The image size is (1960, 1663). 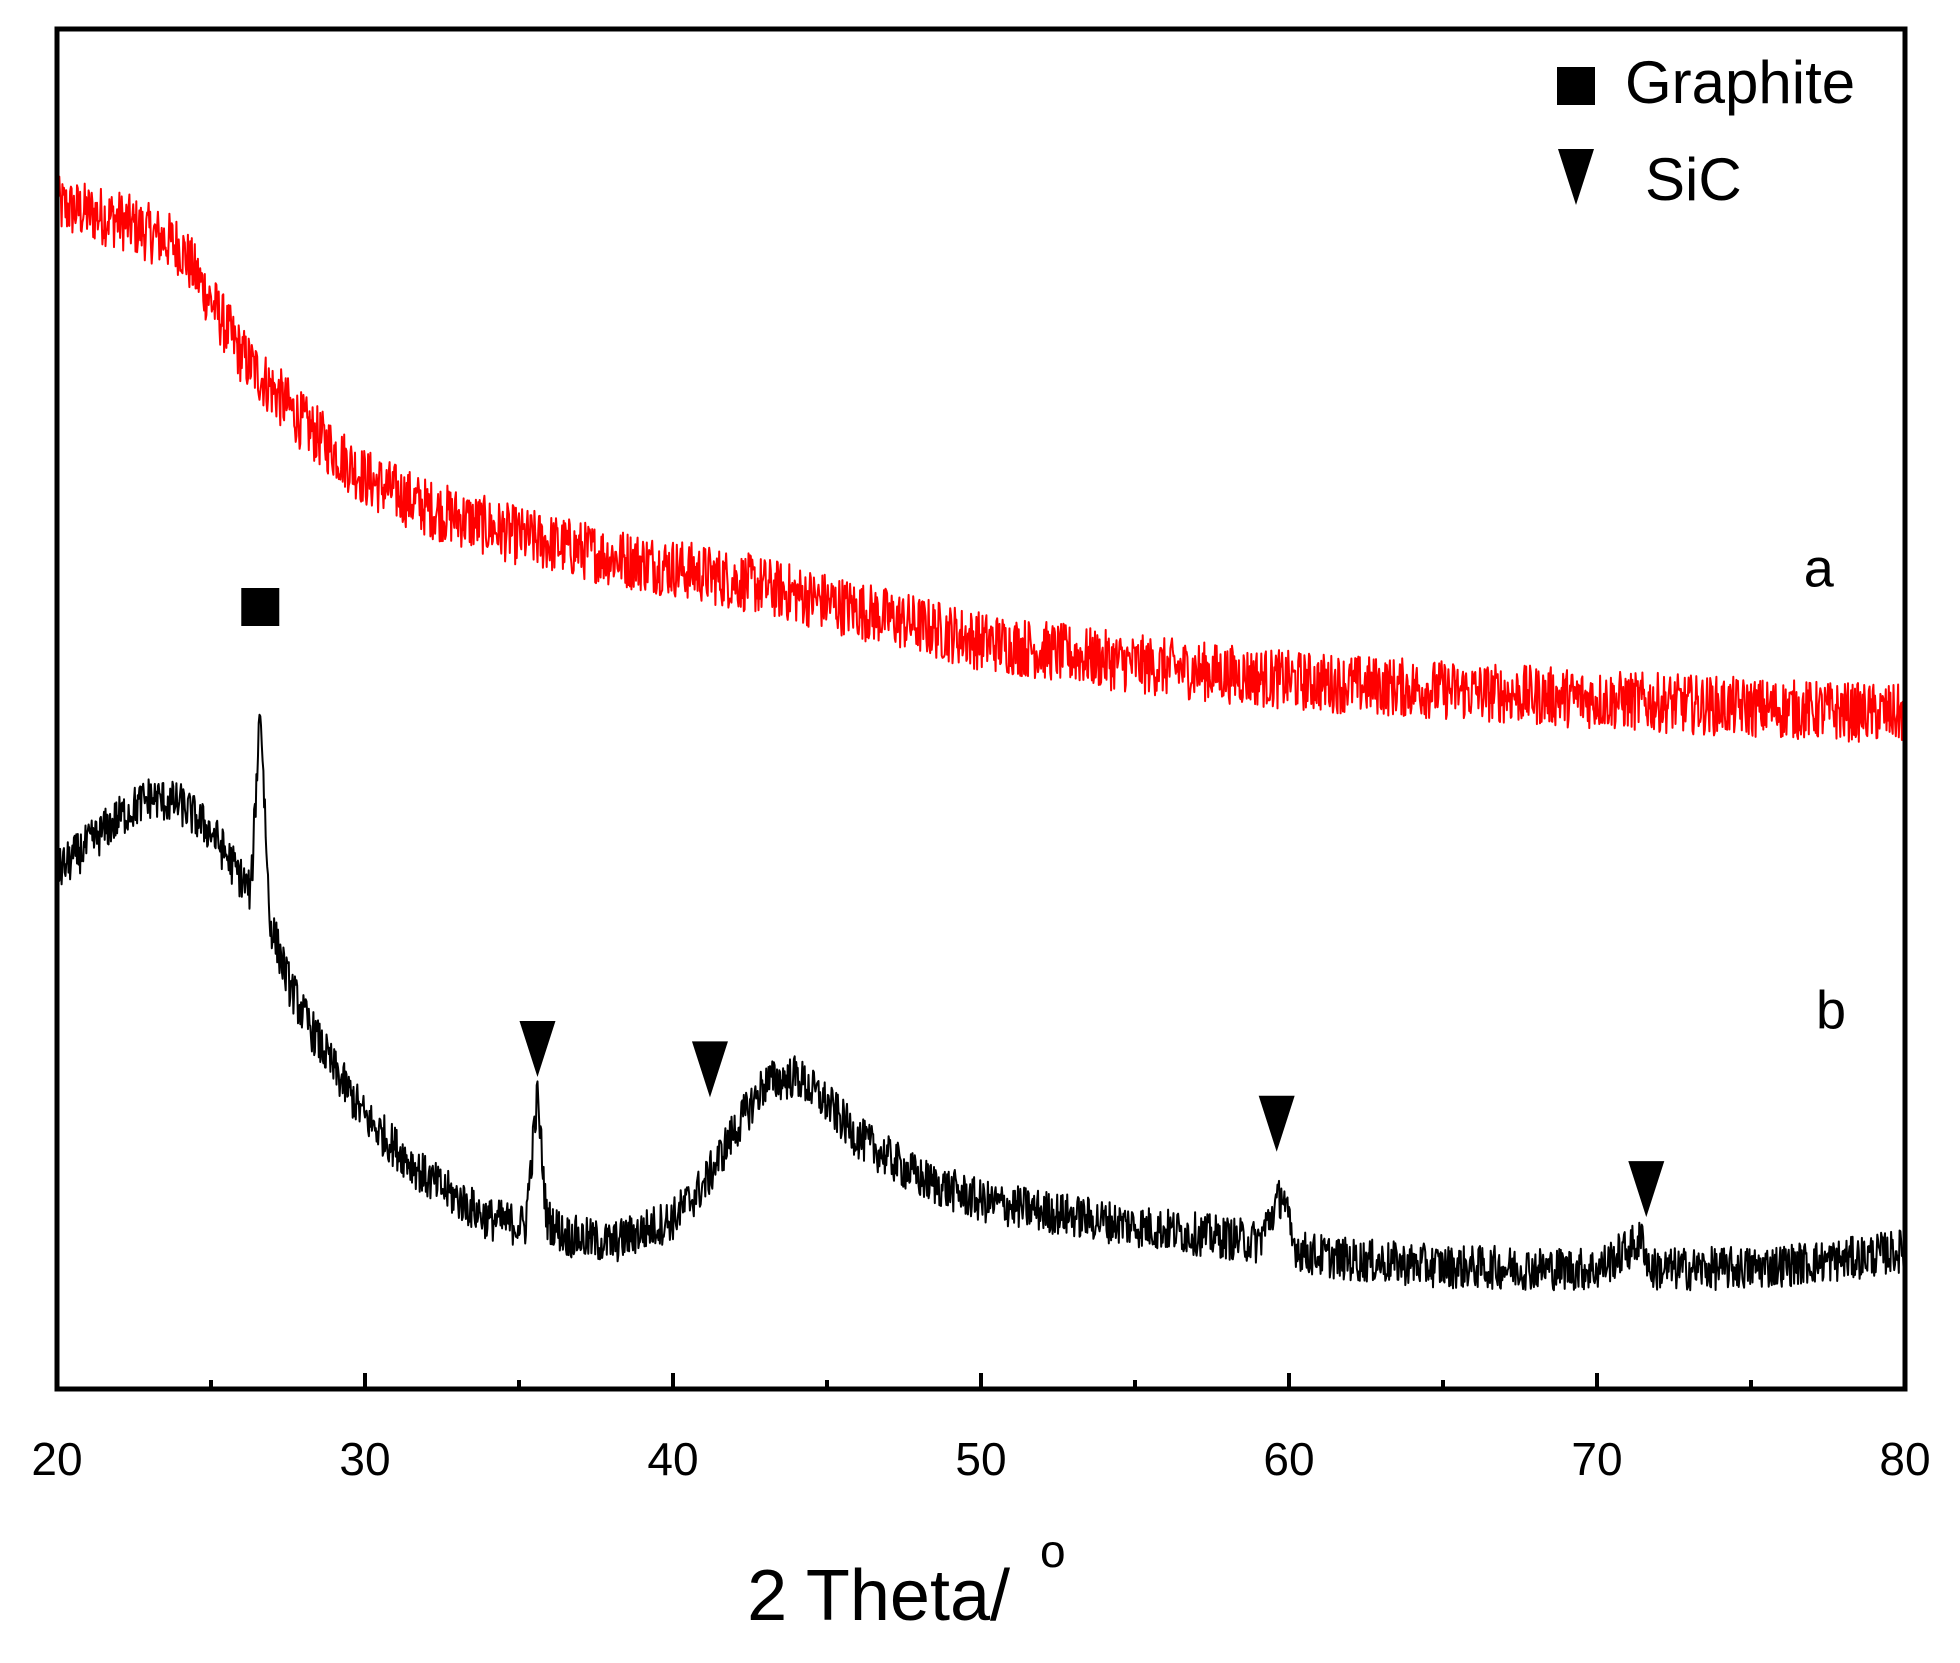 What do you see at coordinates (1576, 86) in the screenshot?
I see `legend-graphite-marker` at bounding box center [1576, 86].